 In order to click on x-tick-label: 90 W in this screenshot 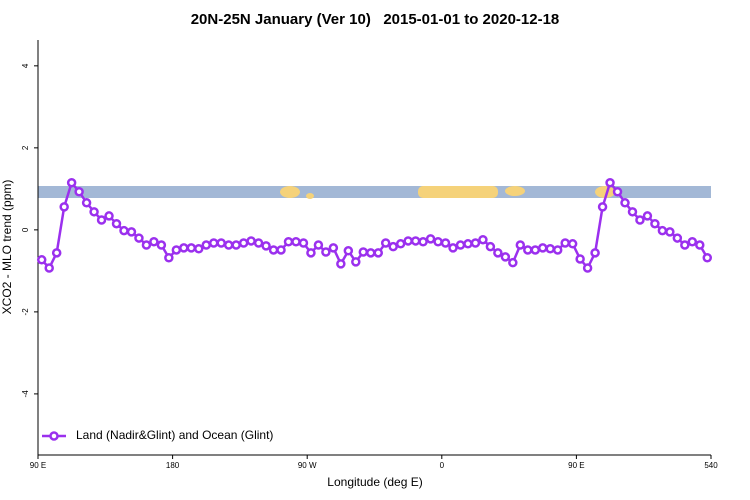, I will do `click(307, 465)`.